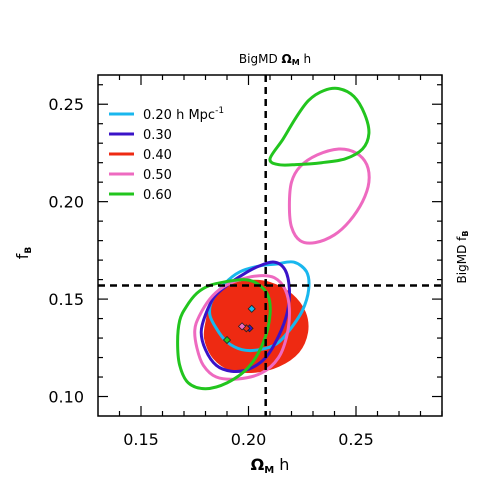  I want to click on y-axis-title-symbol: f, so click(22, 256).